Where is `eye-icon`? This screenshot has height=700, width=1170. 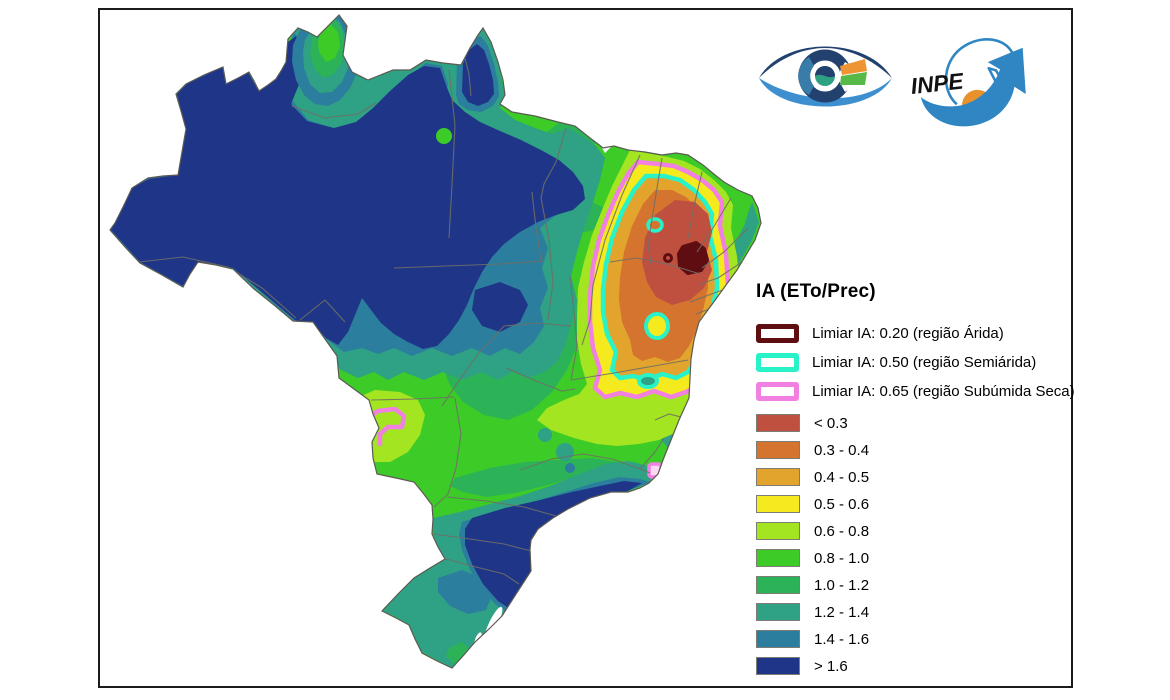 eye-icon is located at coordinates (825, 76).